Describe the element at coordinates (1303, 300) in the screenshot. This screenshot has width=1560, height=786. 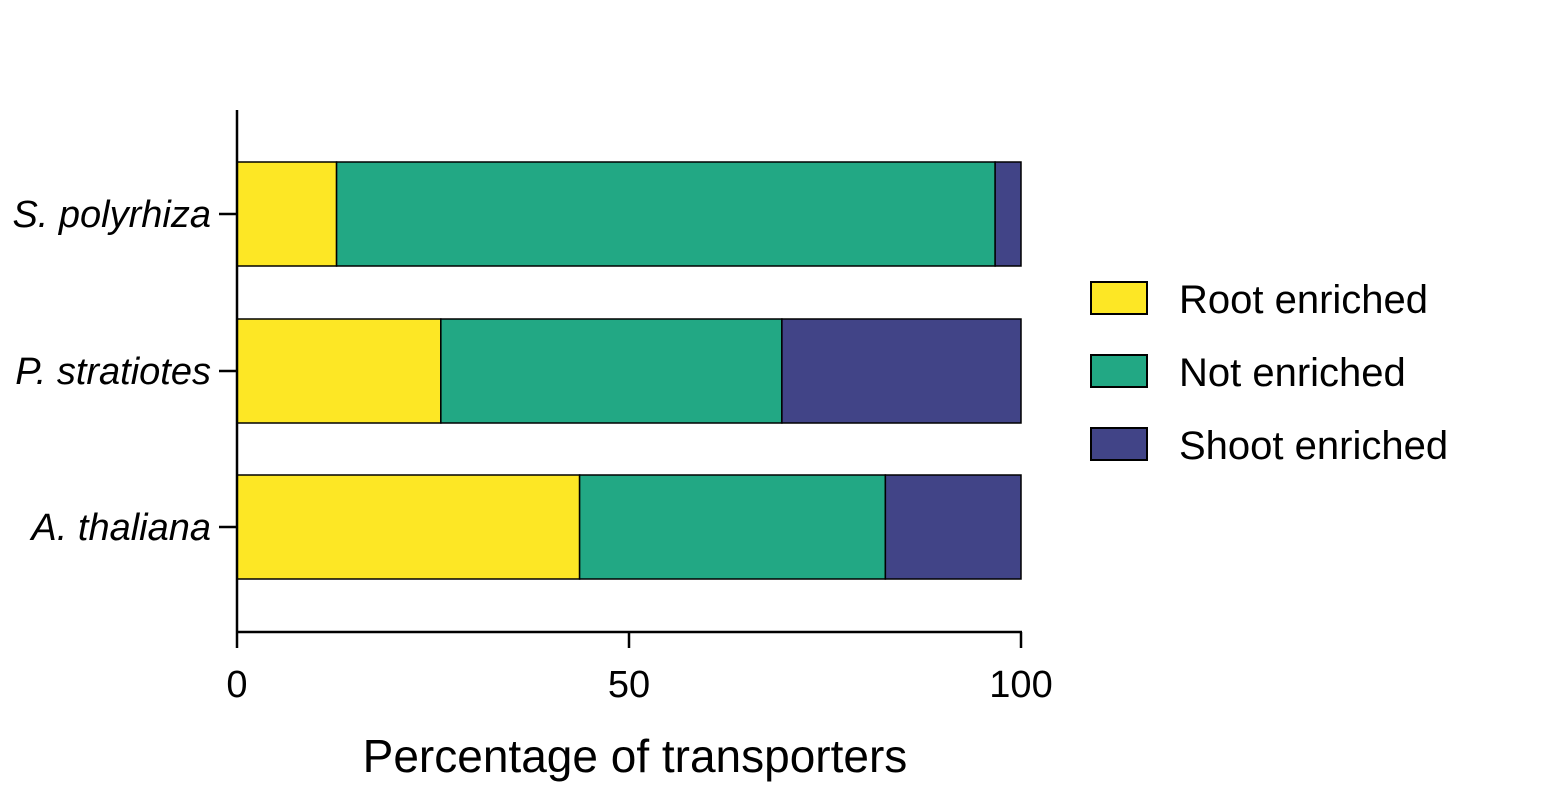
I see `legend-label: Root enriched` at that location.